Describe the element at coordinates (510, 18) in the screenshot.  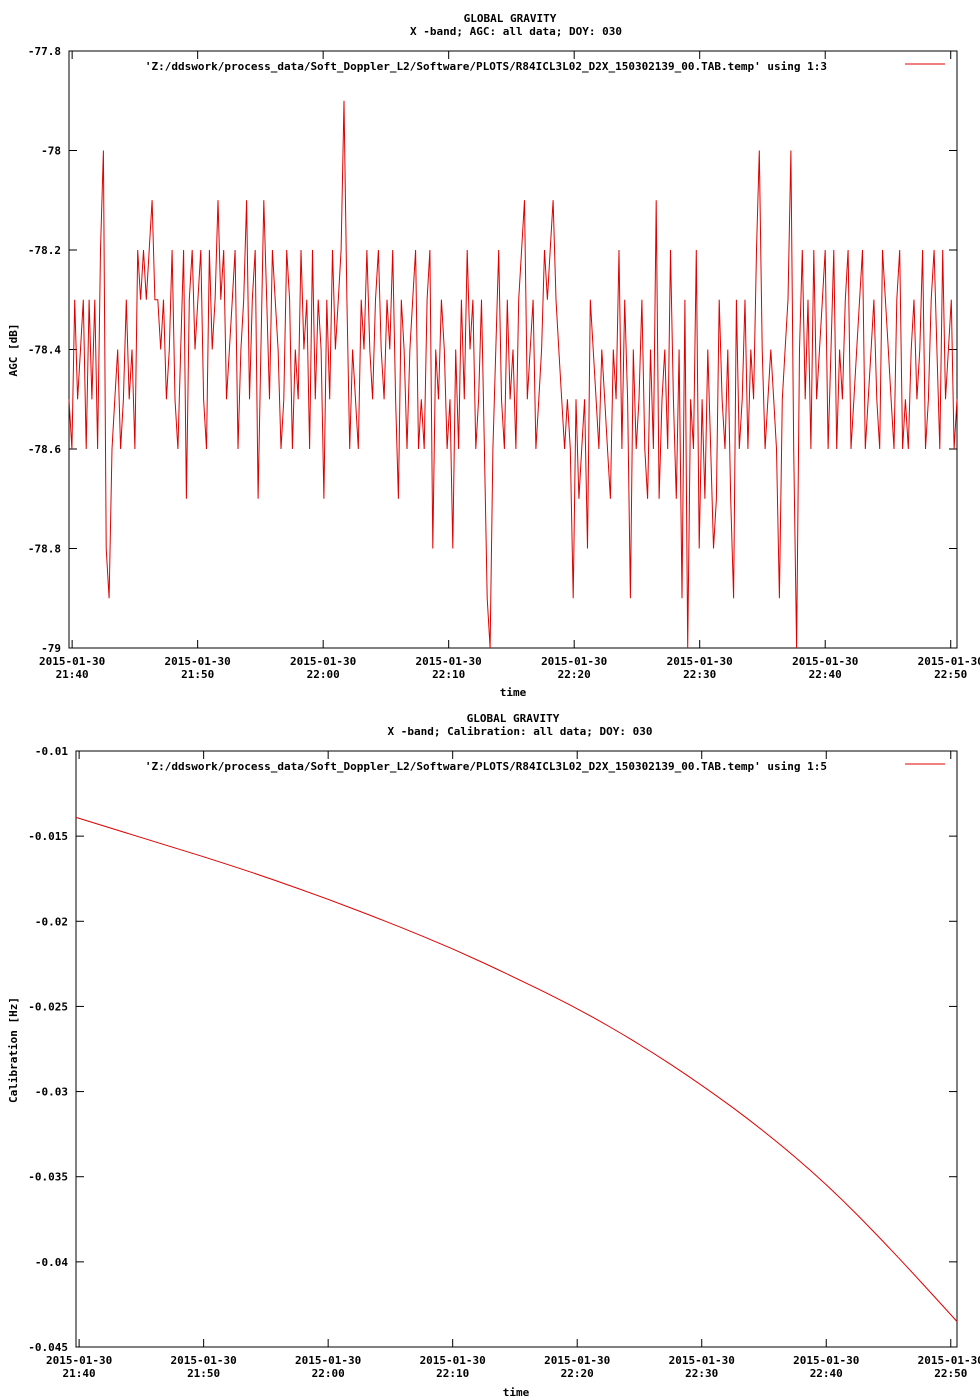
I see `chart1-title: GLOBAL GRAVITY` at that location.